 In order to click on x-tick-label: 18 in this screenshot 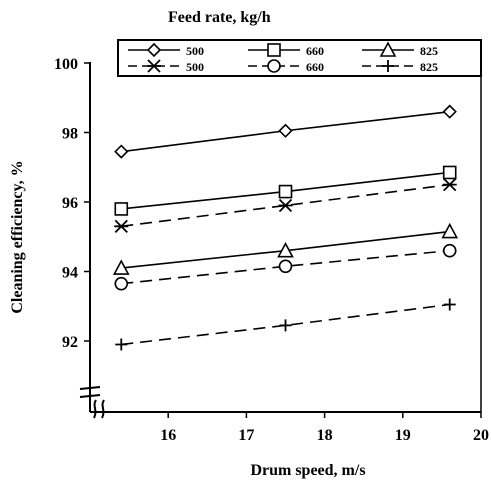, I will do `click(325, 435)`.